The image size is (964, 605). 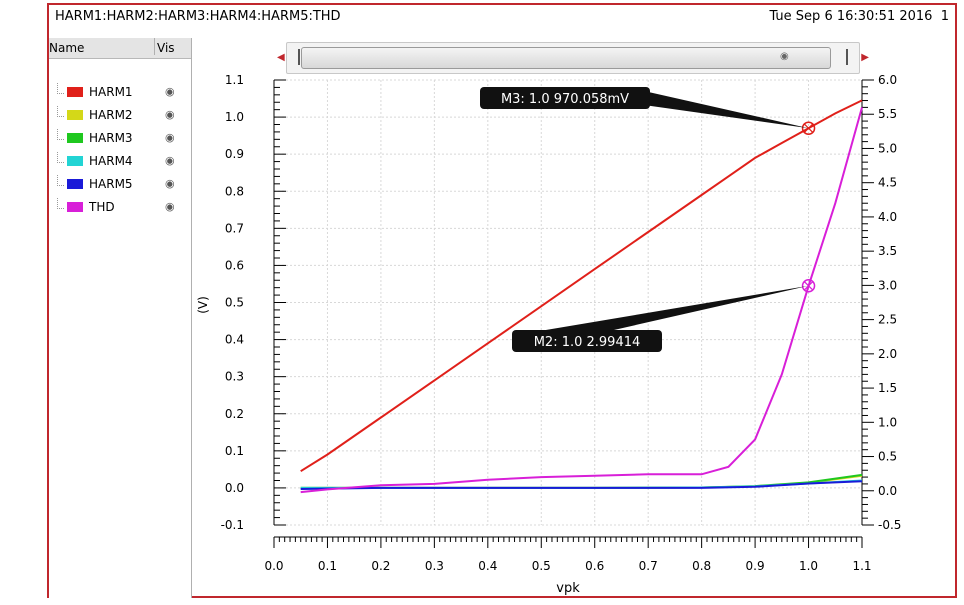 I want to click on legend-label: HARM3, so click(x=111, y=138).